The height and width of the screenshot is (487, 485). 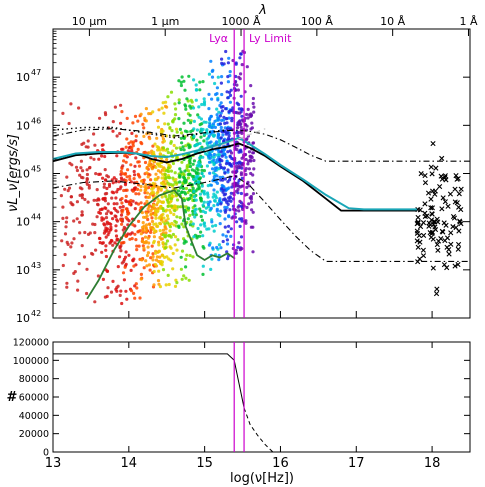 I want to click on y-tick-label: 10, so click(x=23, y=318).